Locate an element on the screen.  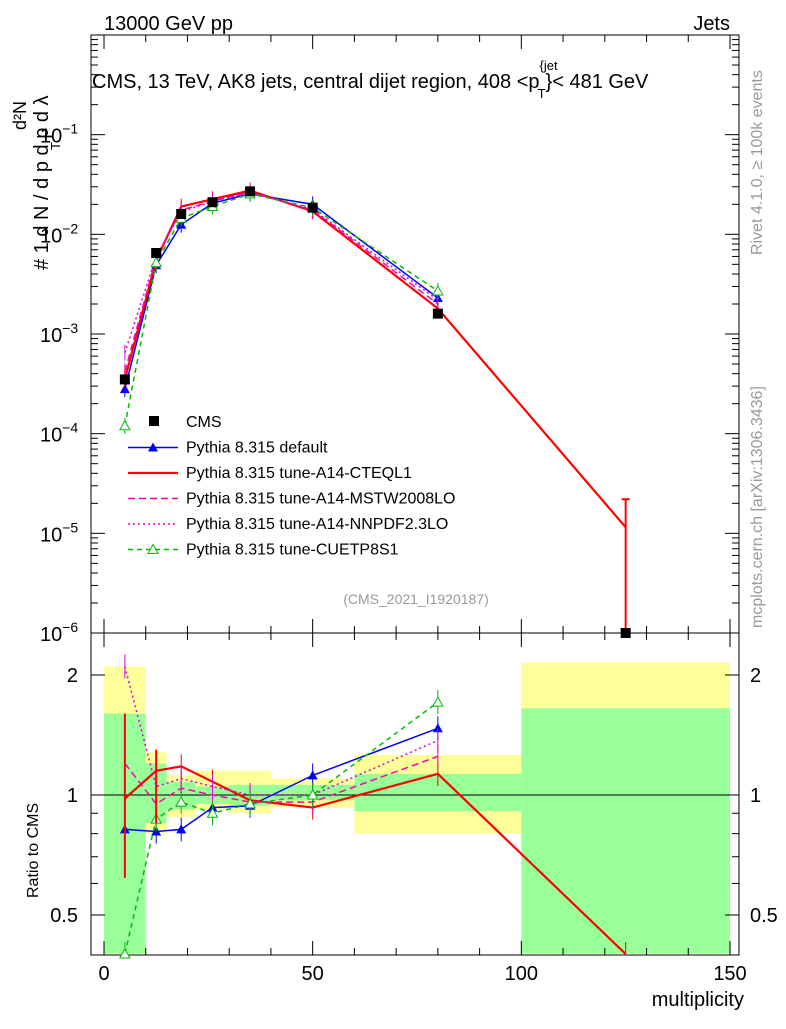
legend-marker-cms is located at coordinates (154, 421).